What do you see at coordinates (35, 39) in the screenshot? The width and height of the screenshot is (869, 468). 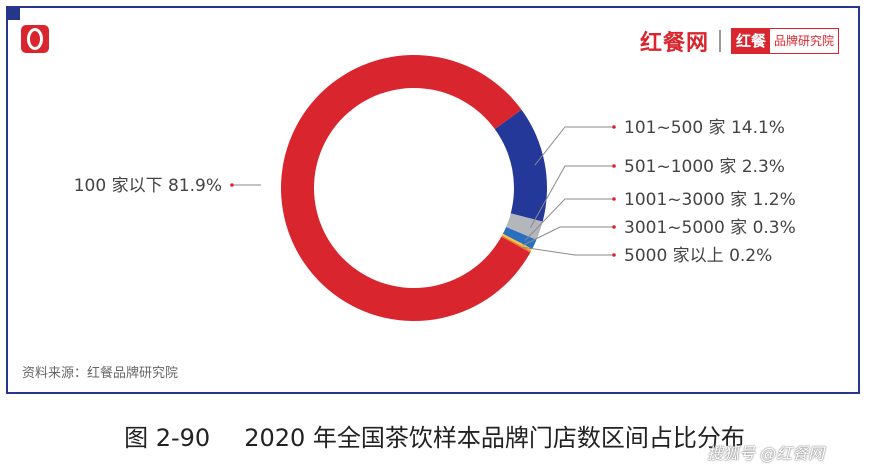 I see `logo-mark-icon` at bounding box center [35, 39].